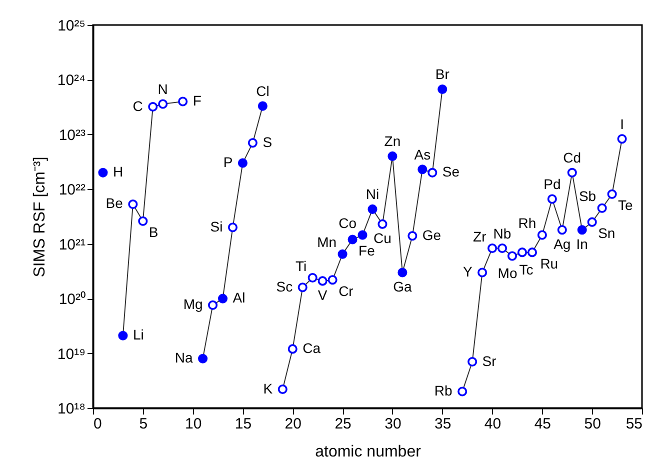 The height and width of the screenshot is (470, 655). What do you see at coordinates (71, 409) in the screenshot?
I see `y-tick-label: 10¹⁸` at bounding box center [71, 409].